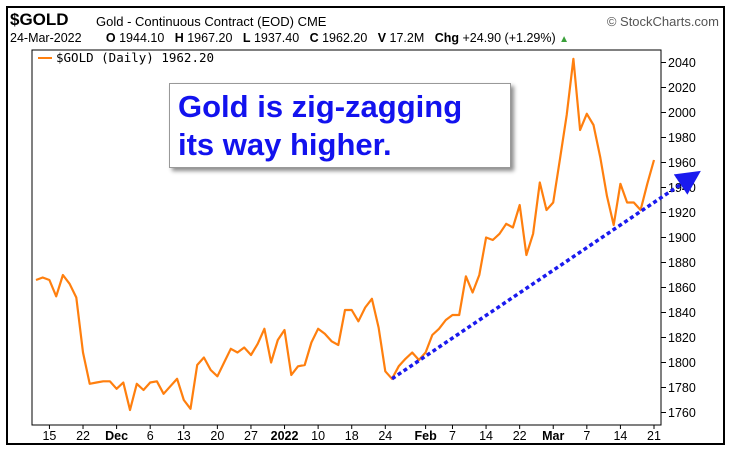 The height and width of the screenshot is (455, 735). I want to click on y-tick-label: 1980, so click(682, 138).